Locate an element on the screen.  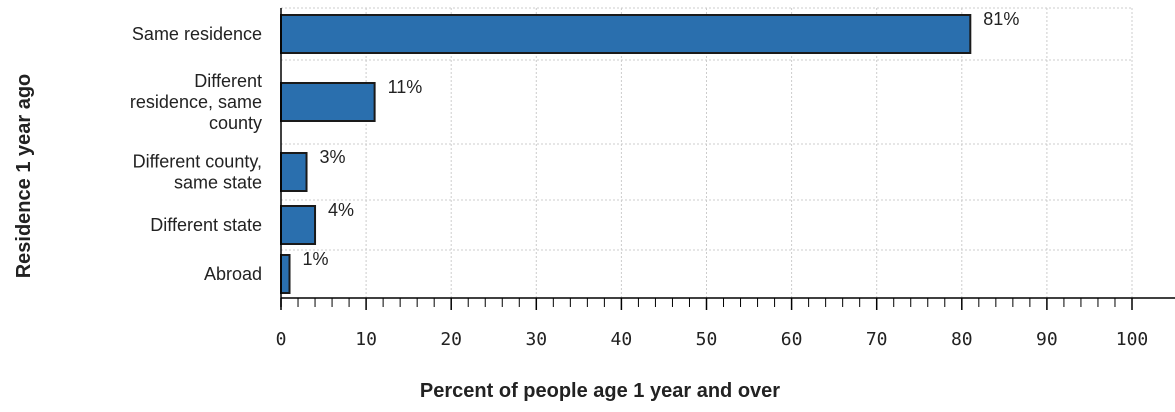
category-label: residence, same is located at coordinates (196, 102).